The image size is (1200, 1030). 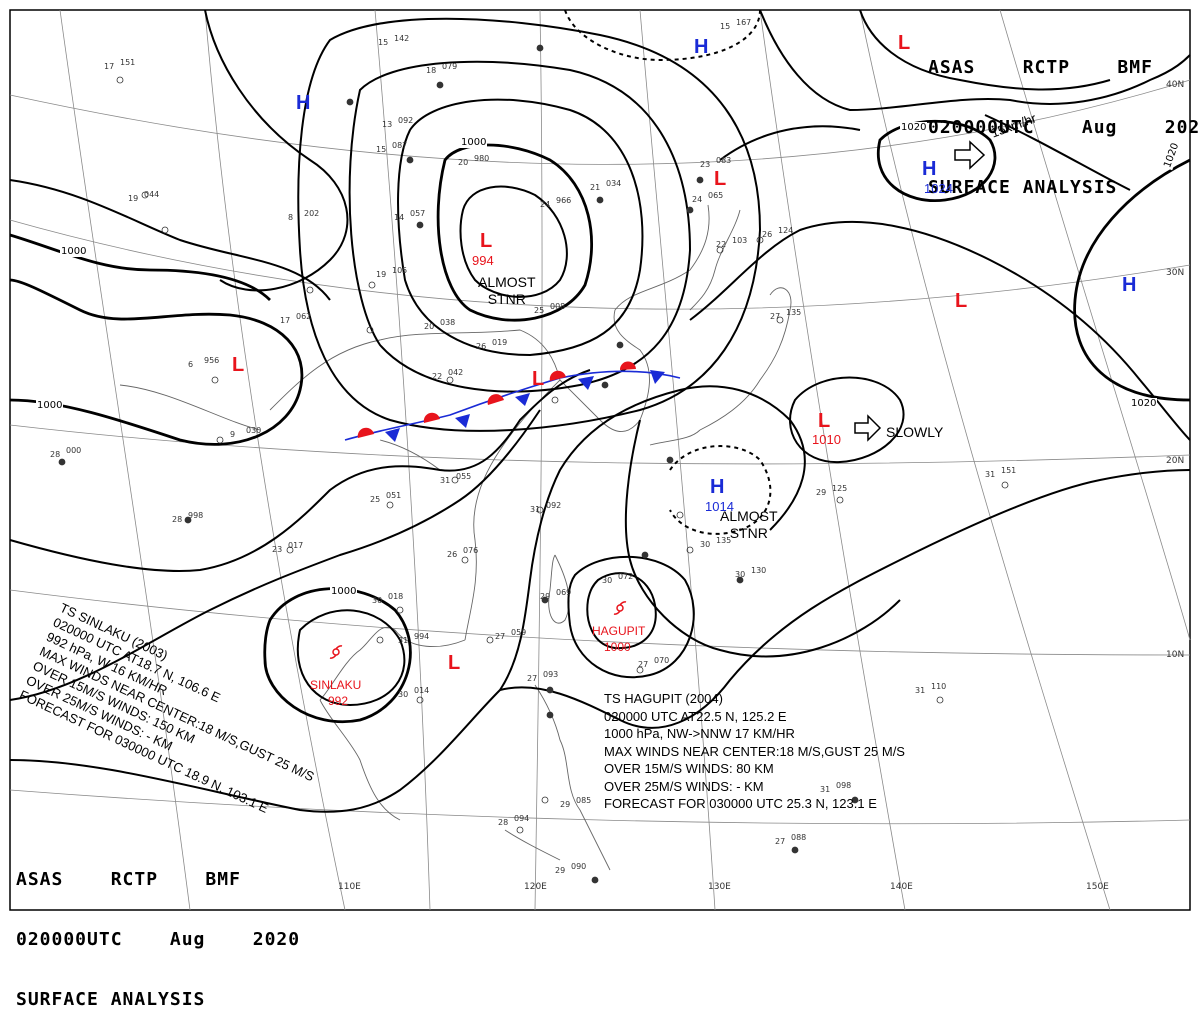 What do you see at coordinates (564, 200) in the screenshot?
I see `station-pressure: 966` at bounding box center [564, 200].